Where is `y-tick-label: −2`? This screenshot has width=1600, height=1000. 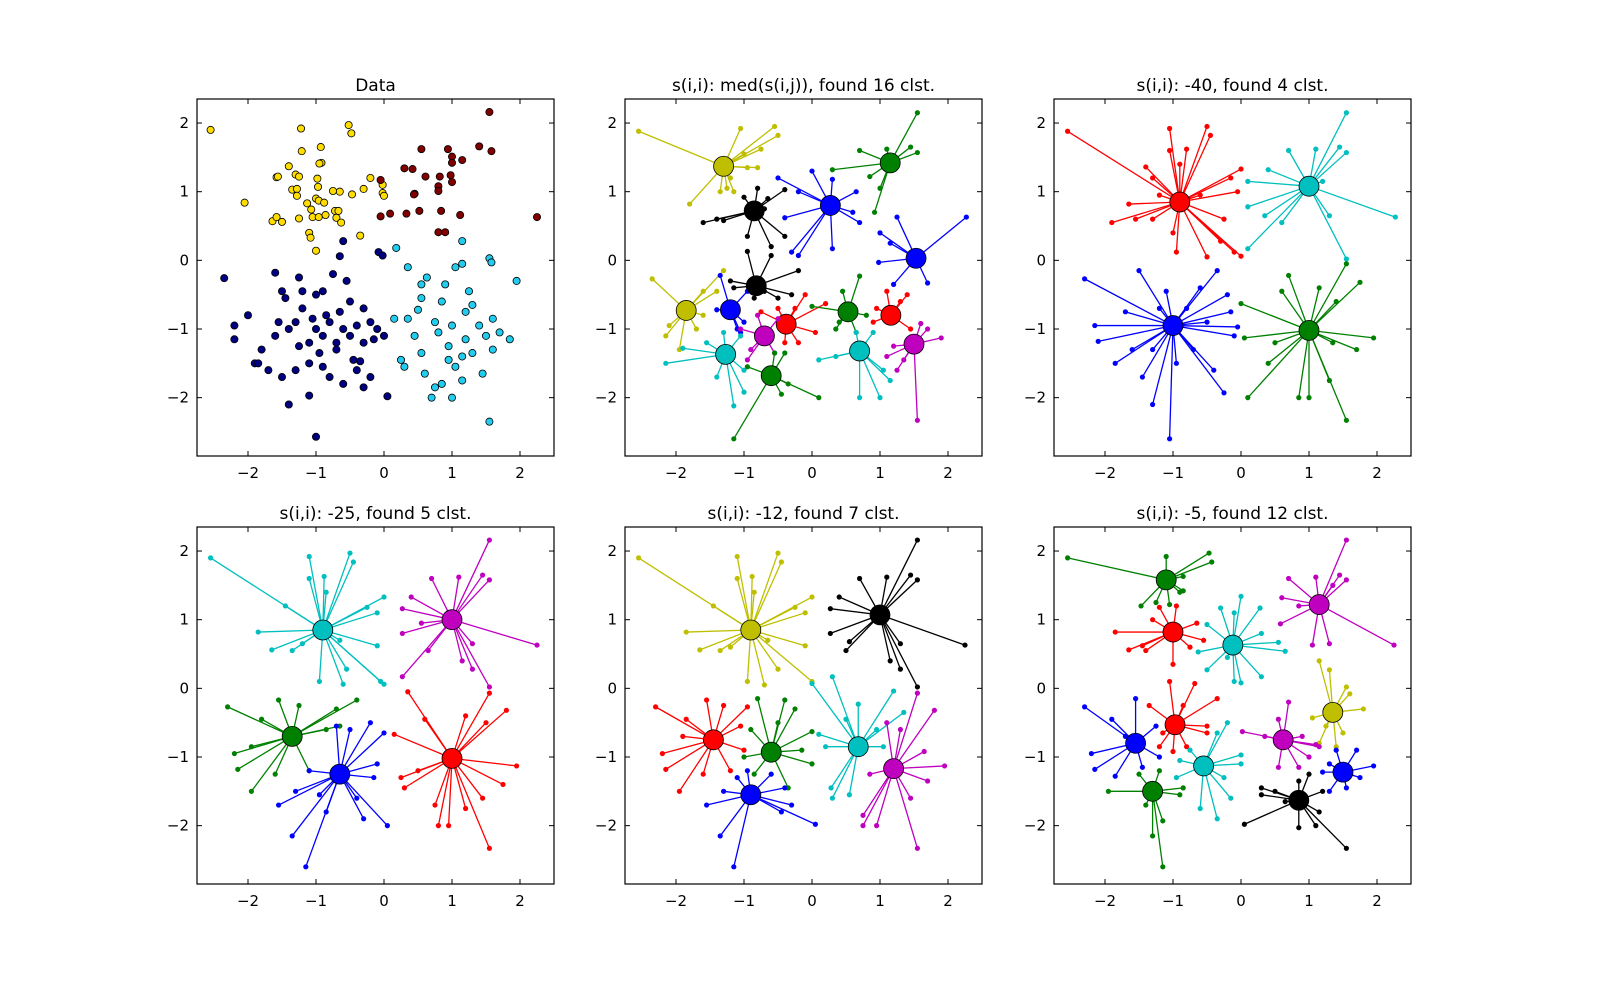 y-tick-label: −2 is located at coordinates (1035, 398).